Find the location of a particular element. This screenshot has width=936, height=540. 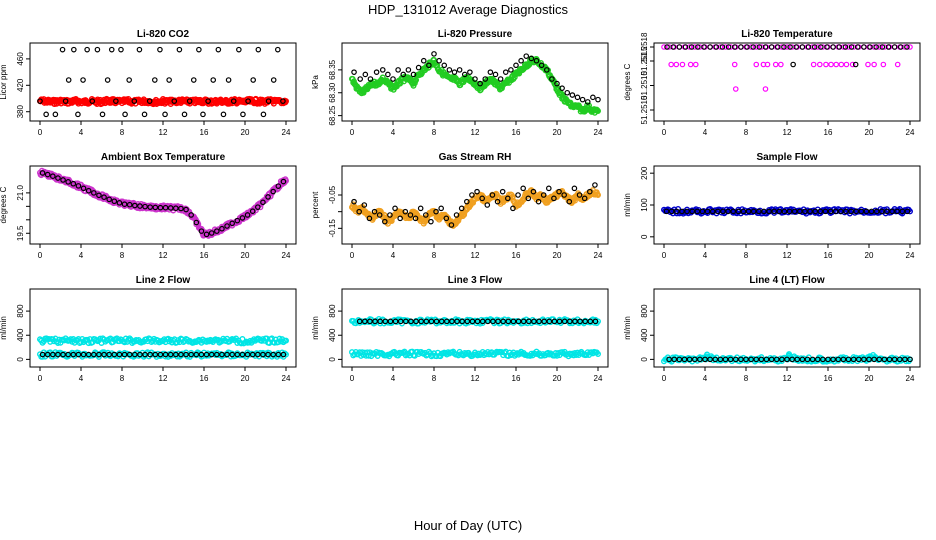

y-axis-label: ml/min is located at coordinates (315, 328).